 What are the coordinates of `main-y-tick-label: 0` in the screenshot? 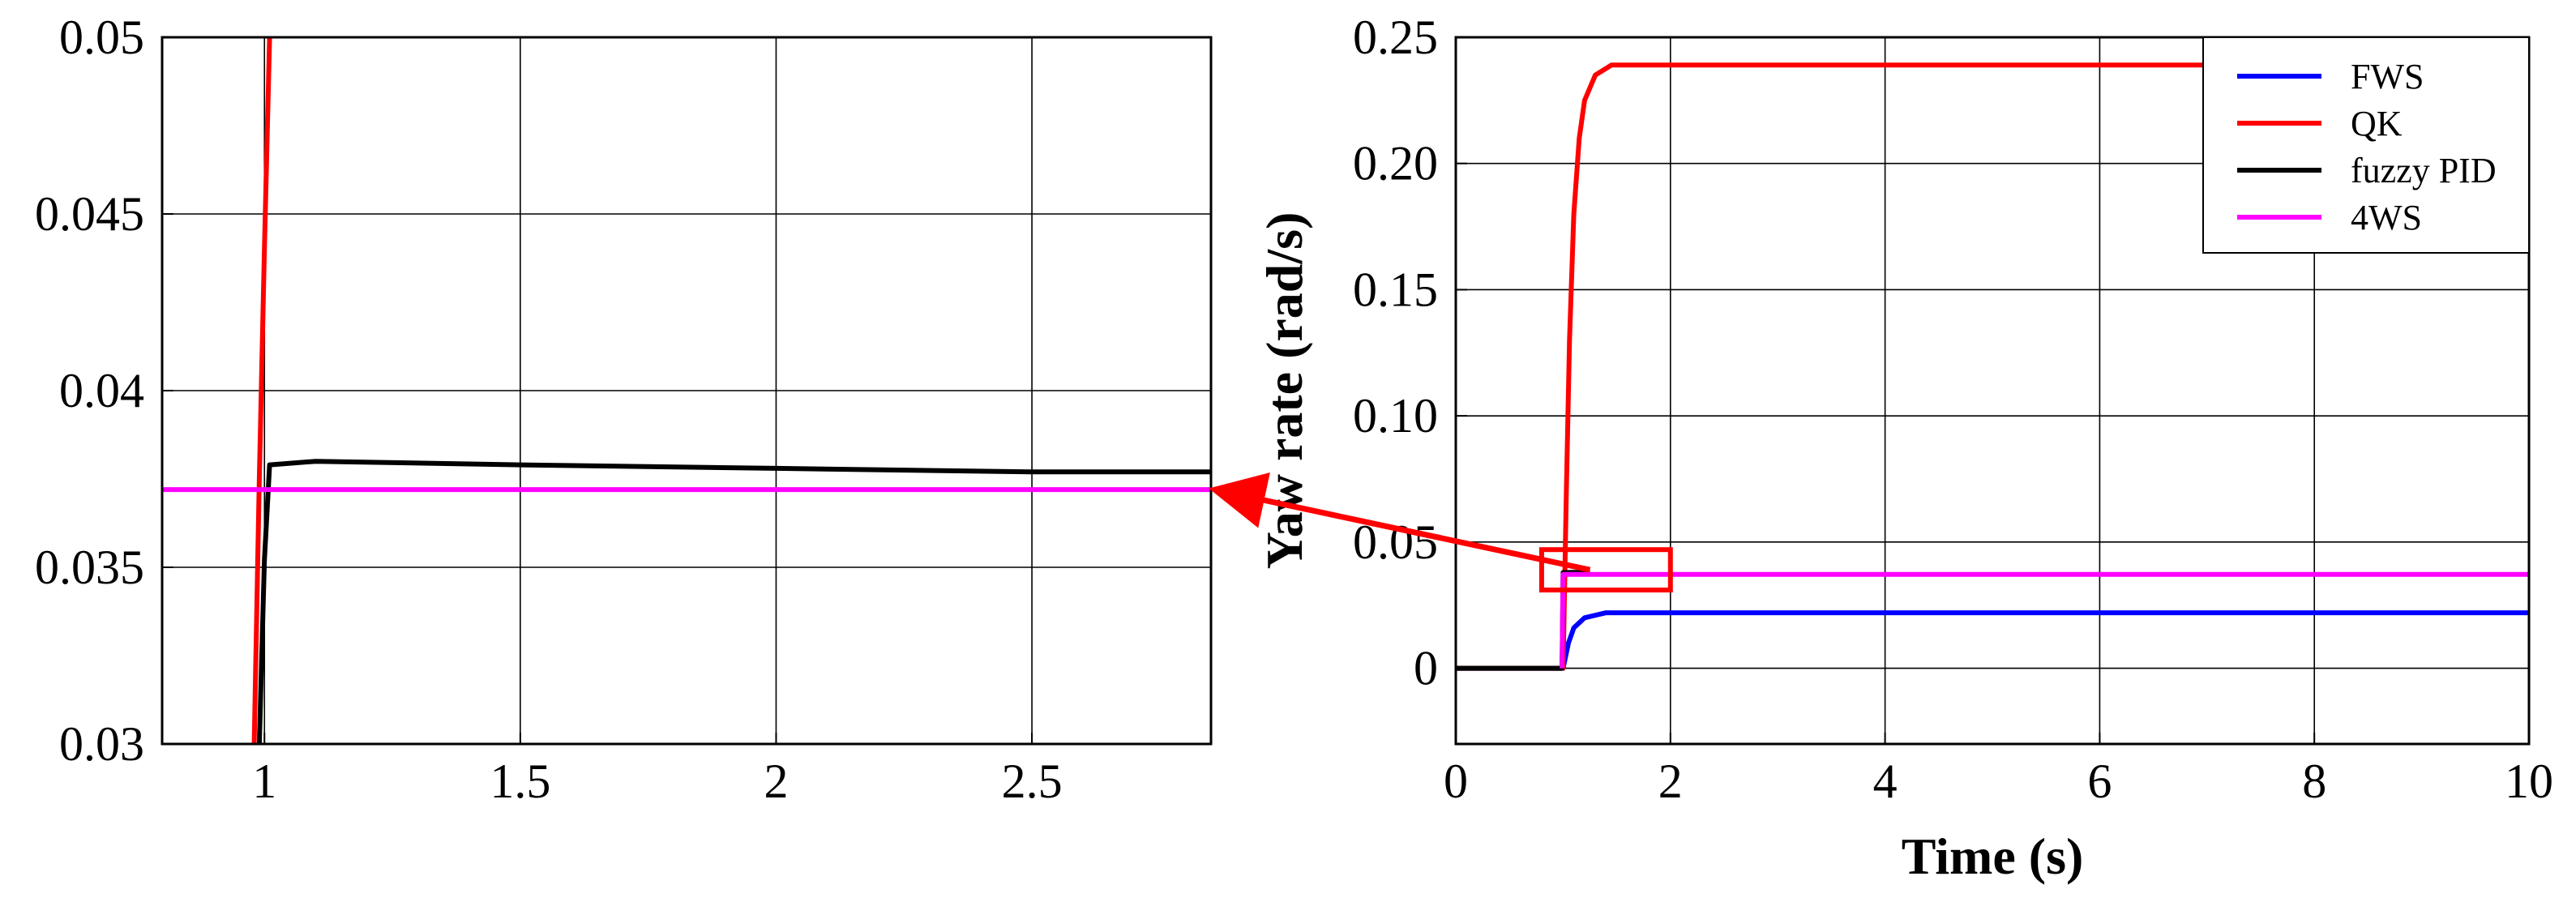 It's located at (1426, 668).